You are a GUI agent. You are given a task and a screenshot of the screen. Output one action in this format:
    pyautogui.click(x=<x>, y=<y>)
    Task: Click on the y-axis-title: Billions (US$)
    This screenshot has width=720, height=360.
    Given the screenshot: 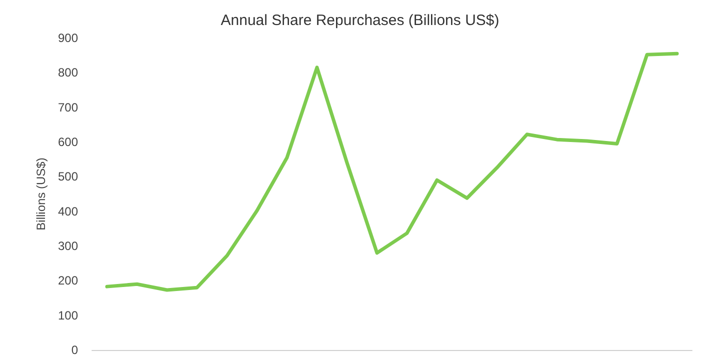 What is the action you would take?
    pyautogui.click(x=41, y=194)
    